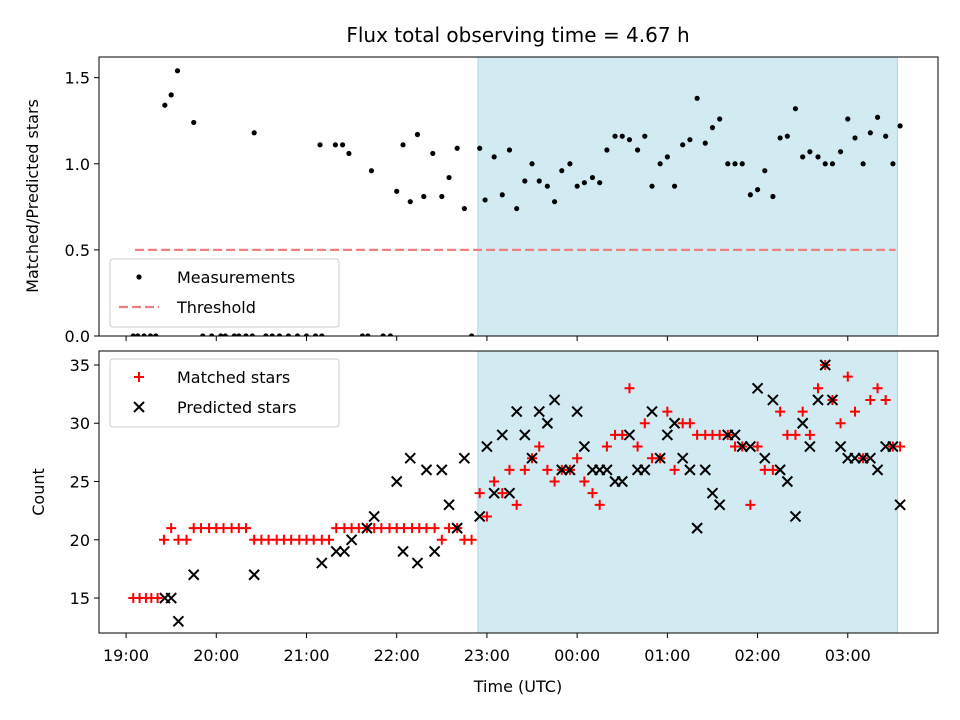 The image size is (960, 720). Describe the element at coordinates (80, 365) in the screenshot. I see `bottom-y-tick-label: 35` at that location.